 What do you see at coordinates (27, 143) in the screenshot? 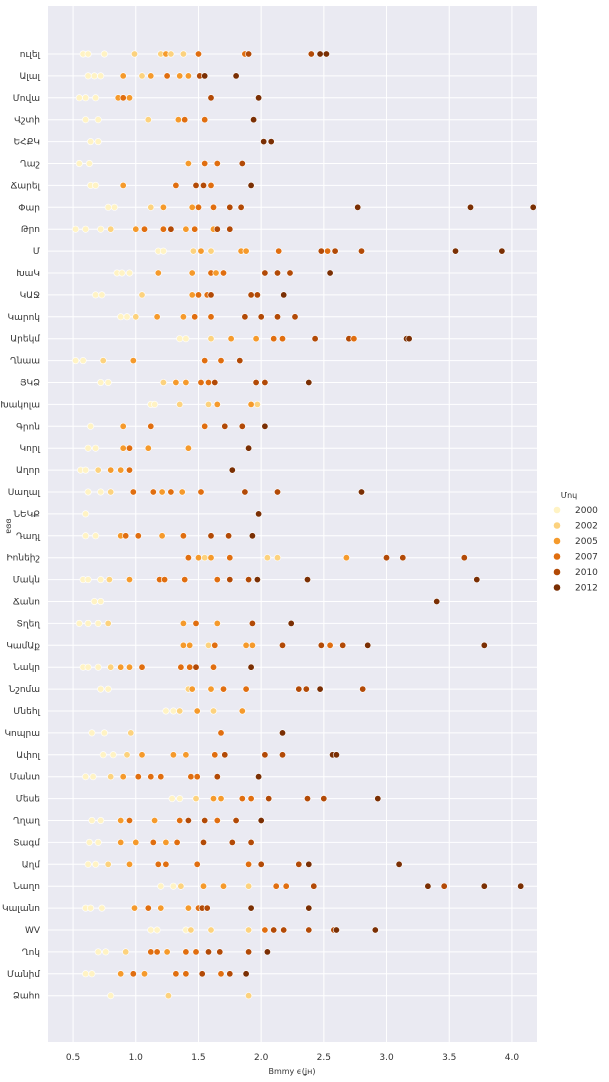
I see `y-tick-label: ԵՀՔԿ` at bounding box center [27, 143].